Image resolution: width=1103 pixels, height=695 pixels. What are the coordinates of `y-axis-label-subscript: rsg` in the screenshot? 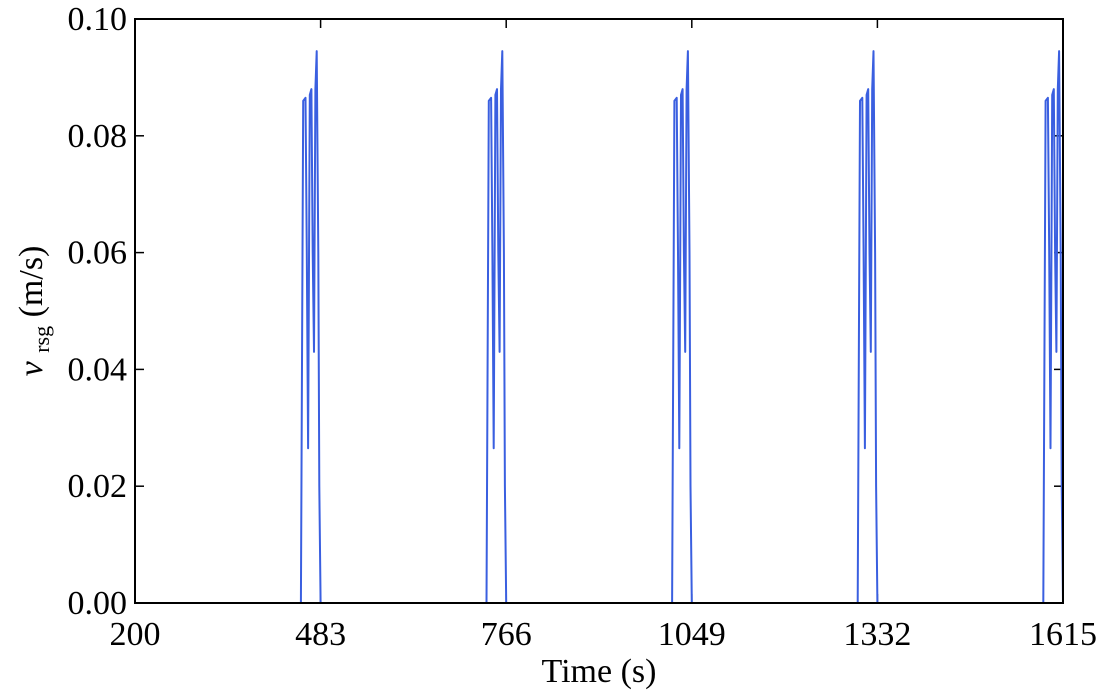 It's located at (41, 339).